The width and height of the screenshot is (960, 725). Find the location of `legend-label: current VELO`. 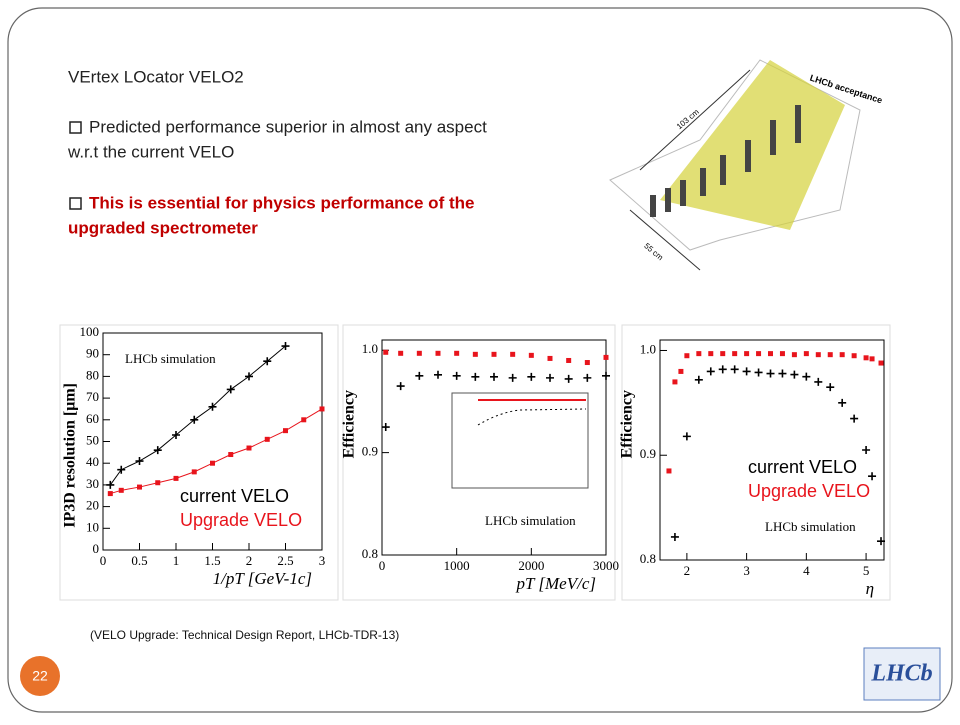

legend-label: current VELO is located at coordinates (234, 496).